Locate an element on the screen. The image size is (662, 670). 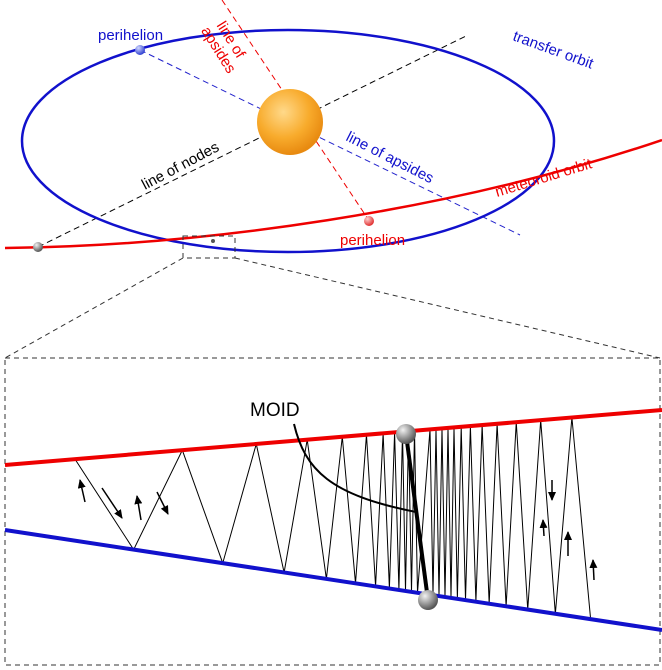
label: transfer orbit is located at coordinates (554, 50).